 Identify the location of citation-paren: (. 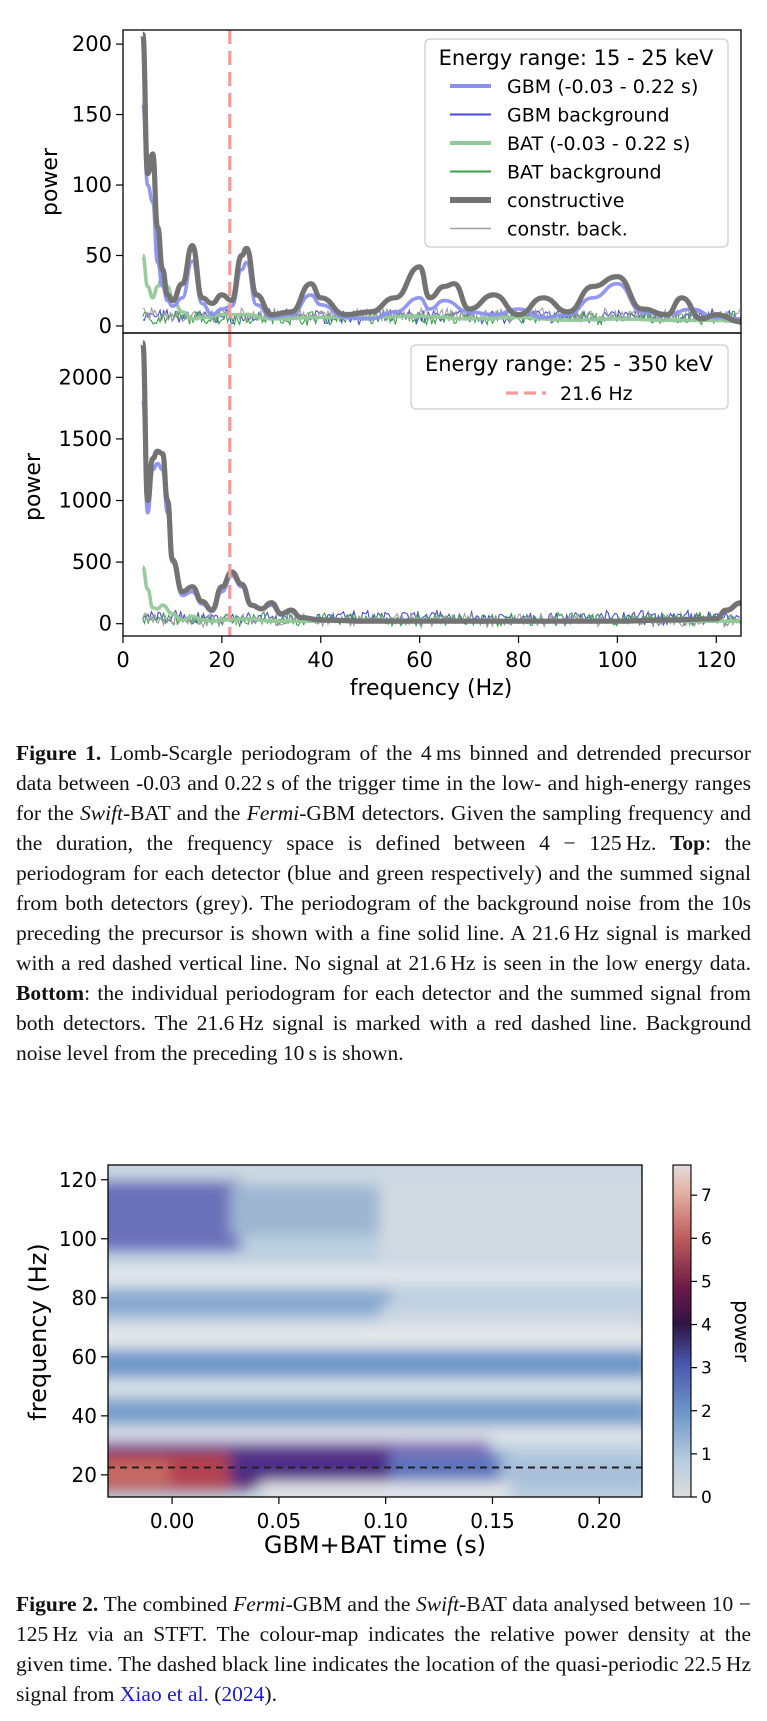
(215, 1694).